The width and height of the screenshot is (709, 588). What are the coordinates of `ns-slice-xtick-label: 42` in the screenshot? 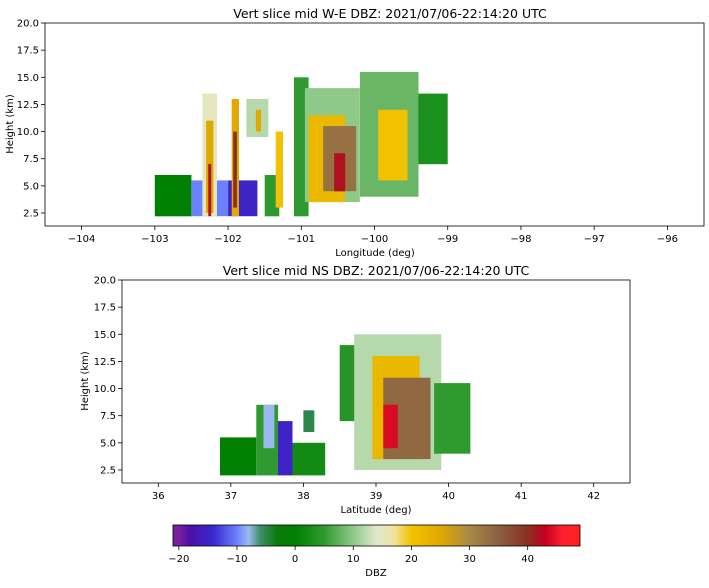 It's located at (593, 496).